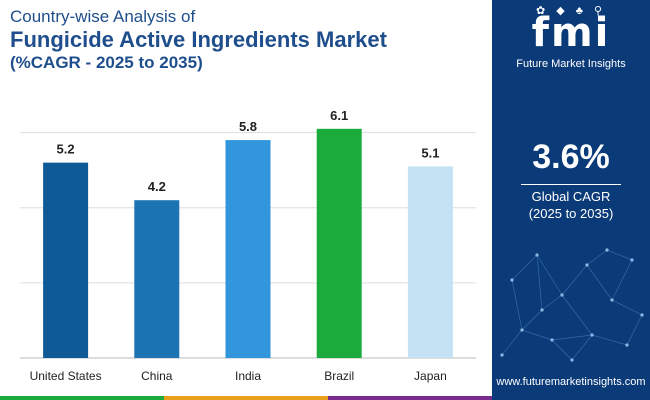 The image size is (650, 400). I want to click on data-label-2: 5.8, so click(248, 126).